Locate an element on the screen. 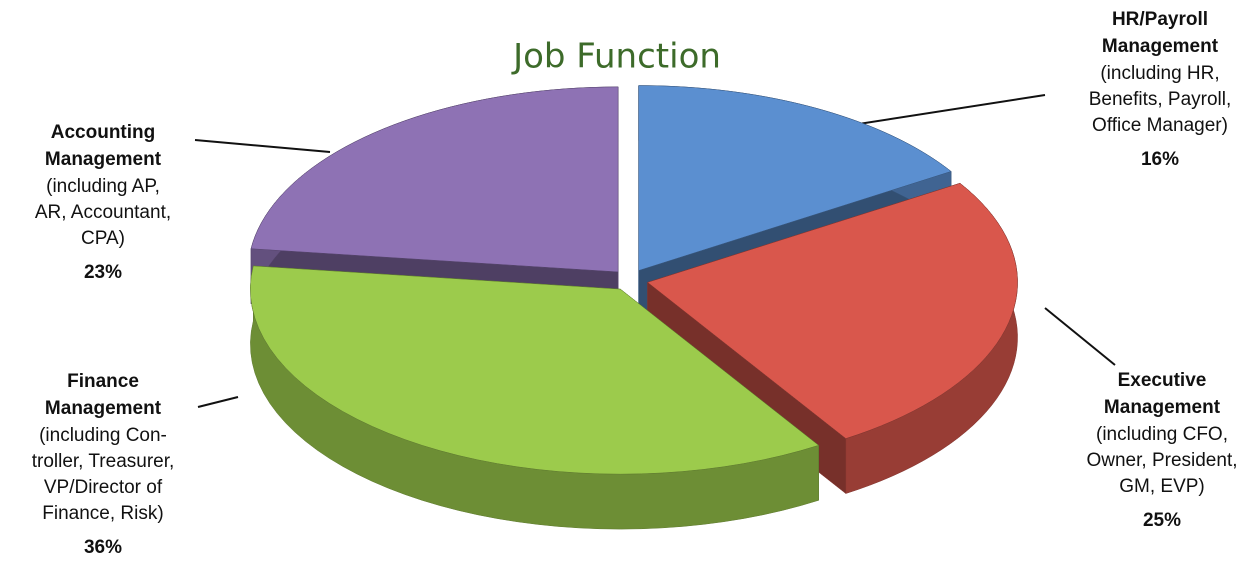  value-label: 36% is located at coordinates (103, 547).